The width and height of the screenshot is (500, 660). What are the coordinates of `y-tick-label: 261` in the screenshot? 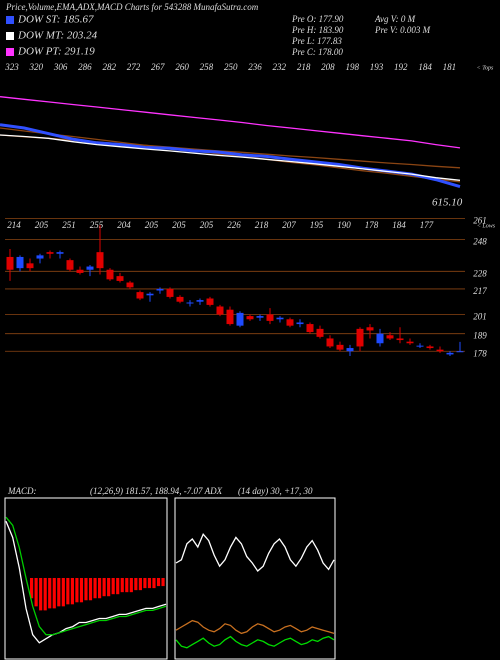 It's located at (480, 221).